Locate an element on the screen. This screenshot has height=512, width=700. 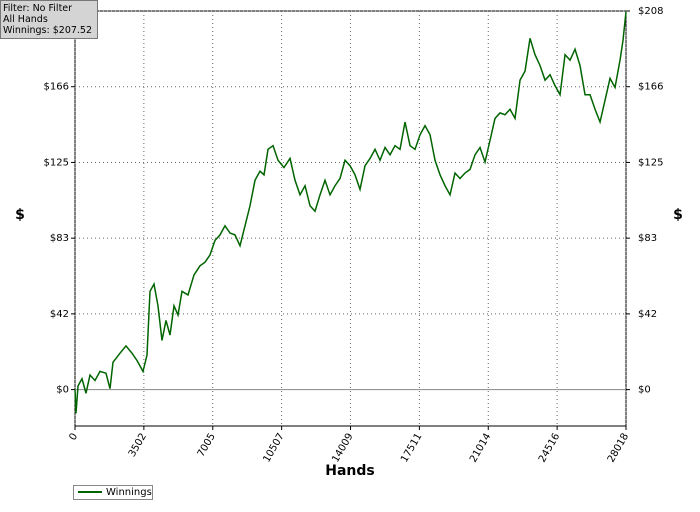
y2-axis-label: $ is located at coordinates (678, 215).